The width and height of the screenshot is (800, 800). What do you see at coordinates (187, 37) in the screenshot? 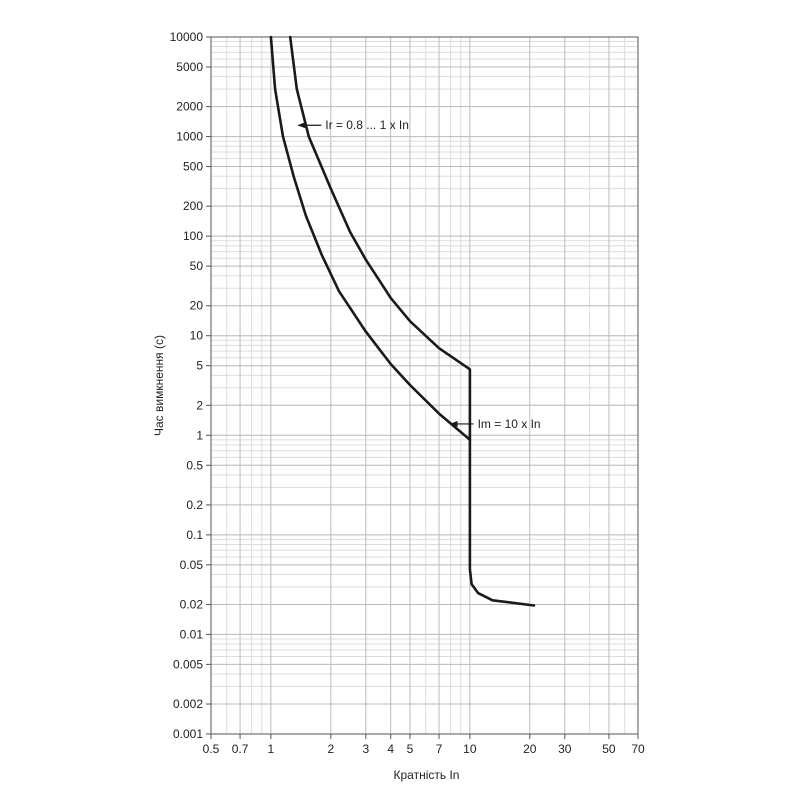
I see `y-tick-label: 10000` at bounding box center [187, 37].